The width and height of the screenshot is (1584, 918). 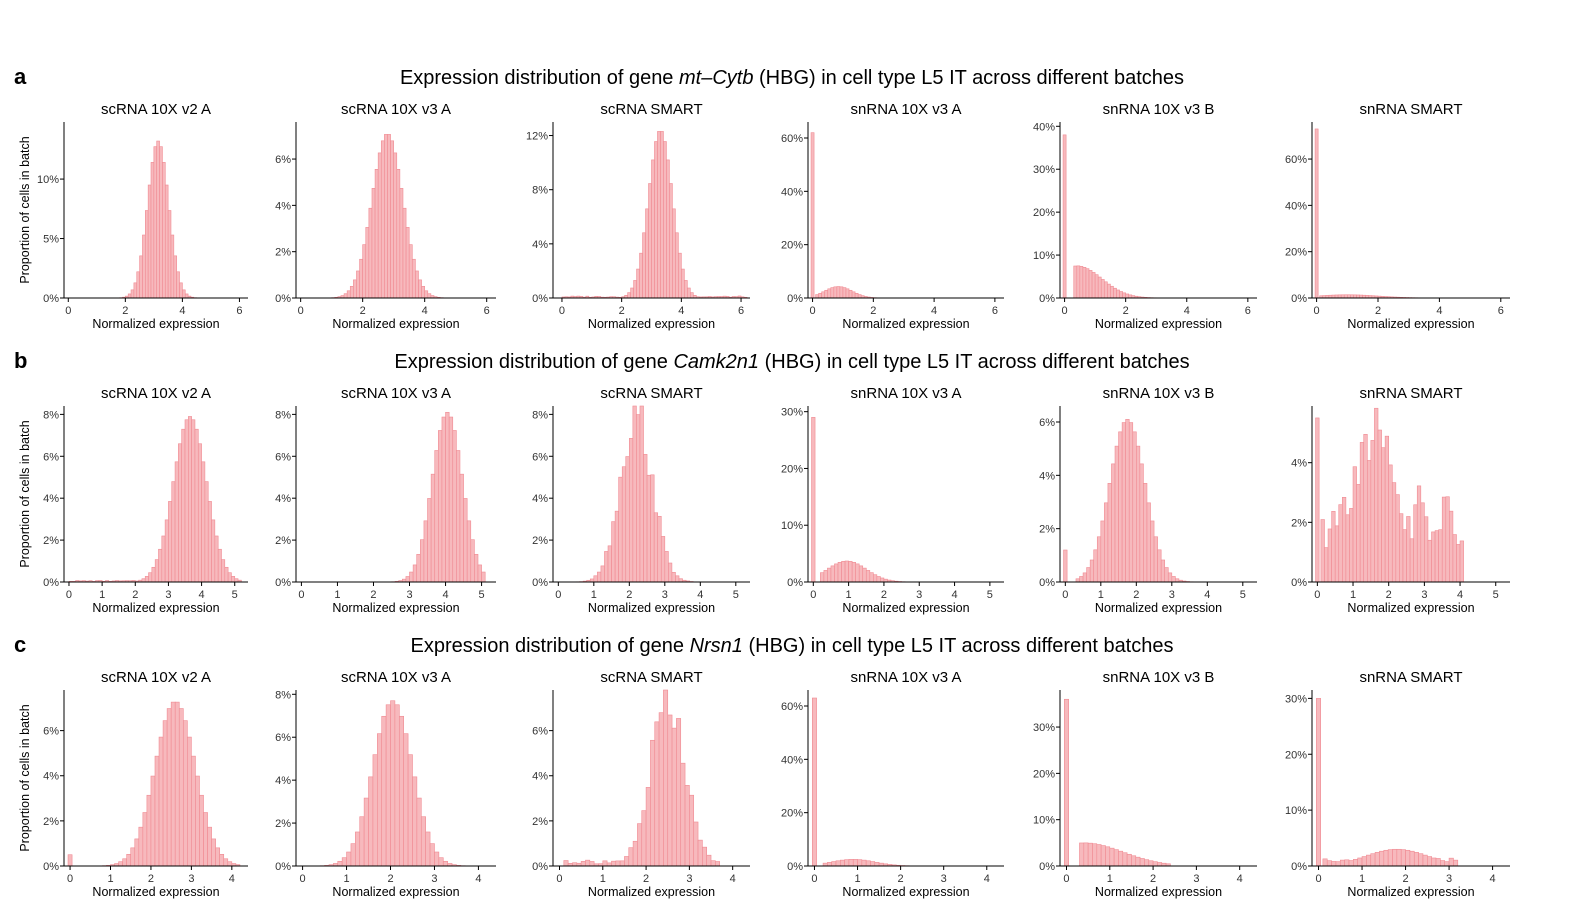 I want to click on chart-b-3-x-tick-label: 5, so click(x=736, y=595).